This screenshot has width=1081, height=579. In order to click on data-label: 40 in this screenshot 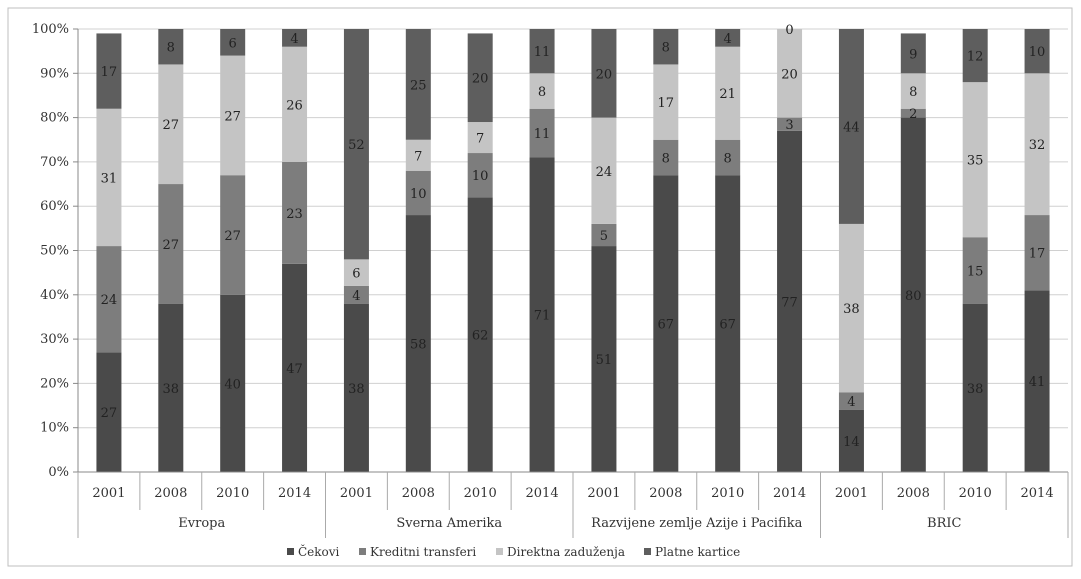, I will do `click(232, 384)`.